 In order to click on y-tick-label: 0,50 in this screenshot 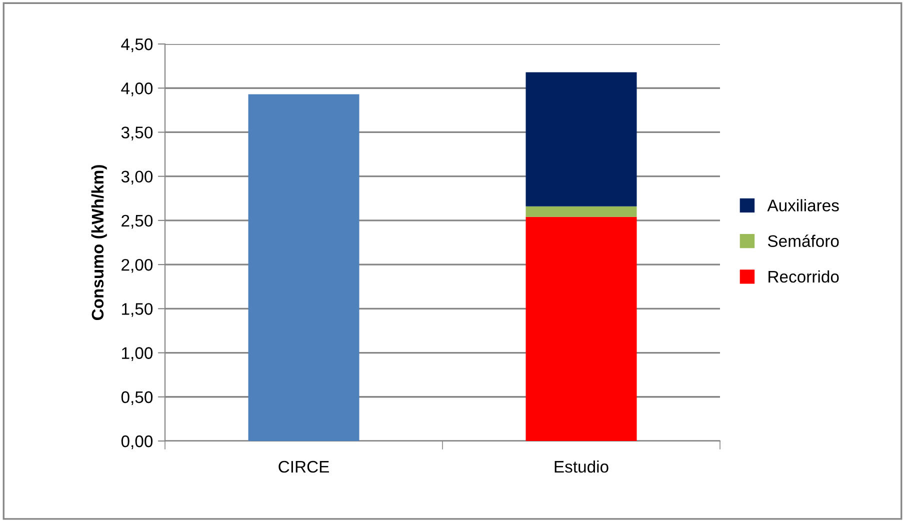, I will do `click(137, 398)`.